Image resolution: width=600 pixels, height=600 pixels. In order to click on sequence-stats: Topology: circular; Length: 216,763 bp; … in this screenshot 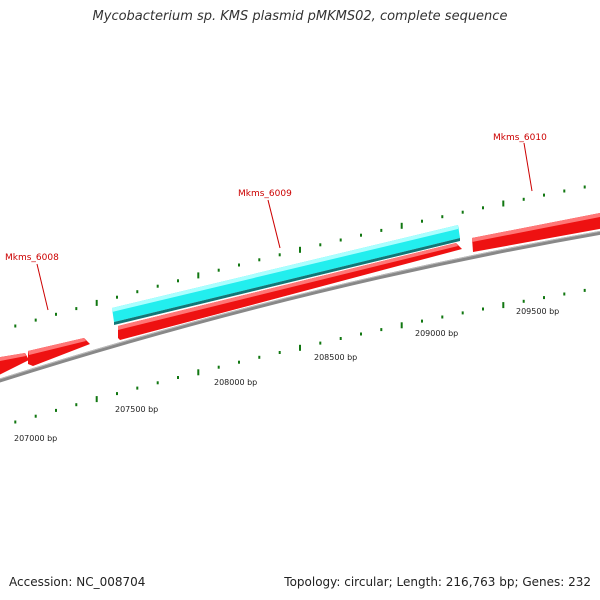, I will do `click(437, 582)`.